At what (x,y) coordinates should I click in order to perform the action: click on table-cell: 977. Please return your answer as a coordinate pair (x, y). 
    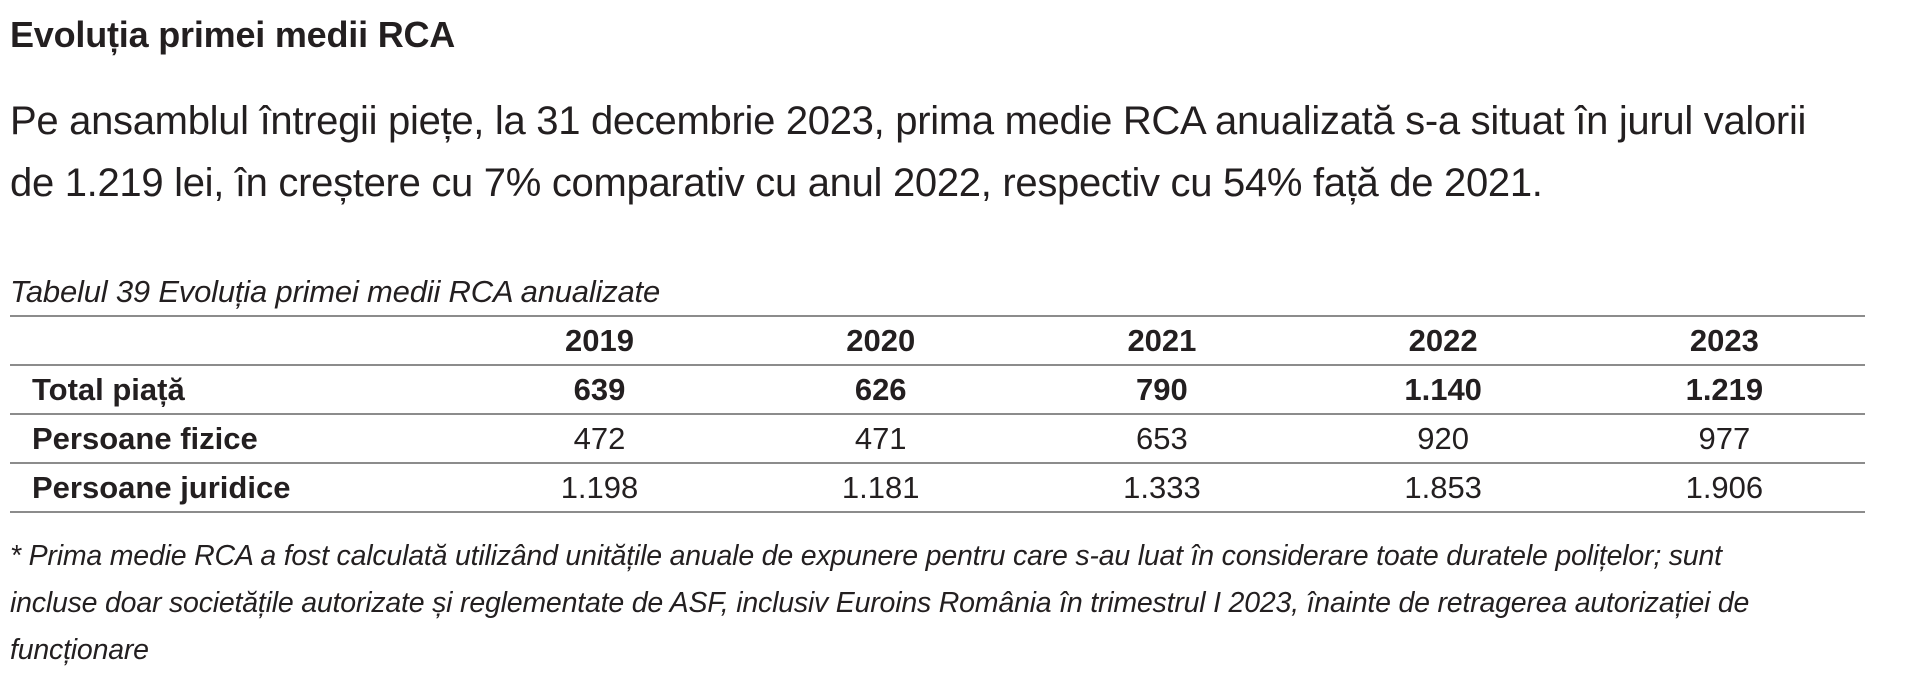
    Looking at the image, I should click on (1724, 439).